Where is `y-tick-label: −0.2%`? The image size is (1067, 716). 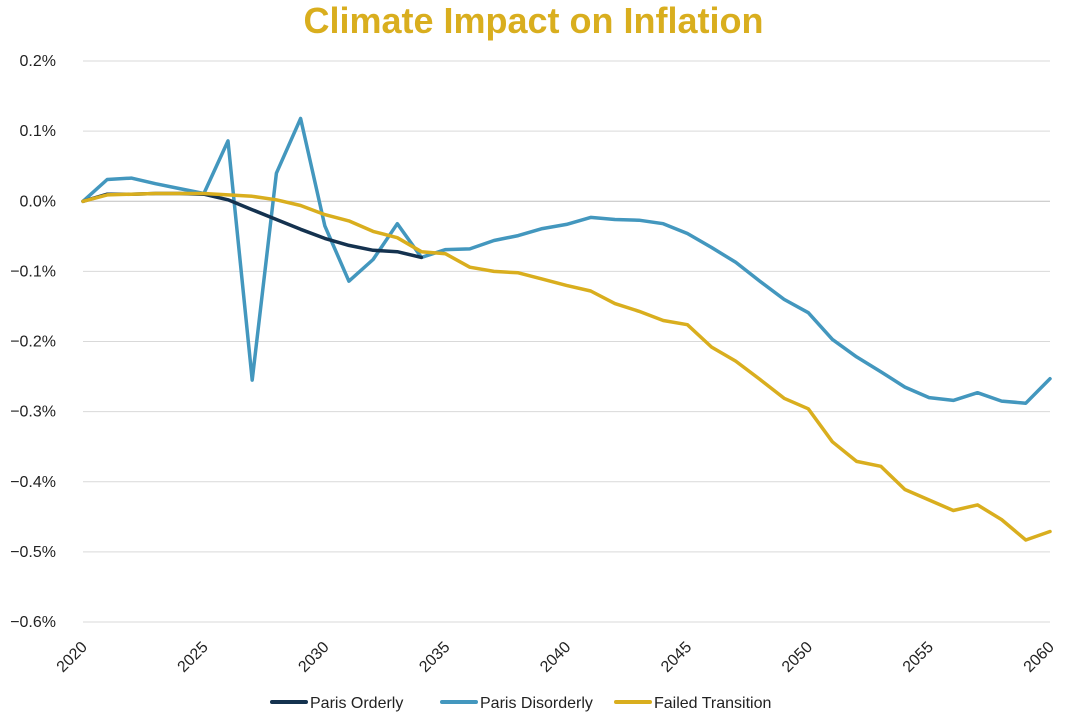 y-tick-label: −0.2% is located at coordinates (33, 342).